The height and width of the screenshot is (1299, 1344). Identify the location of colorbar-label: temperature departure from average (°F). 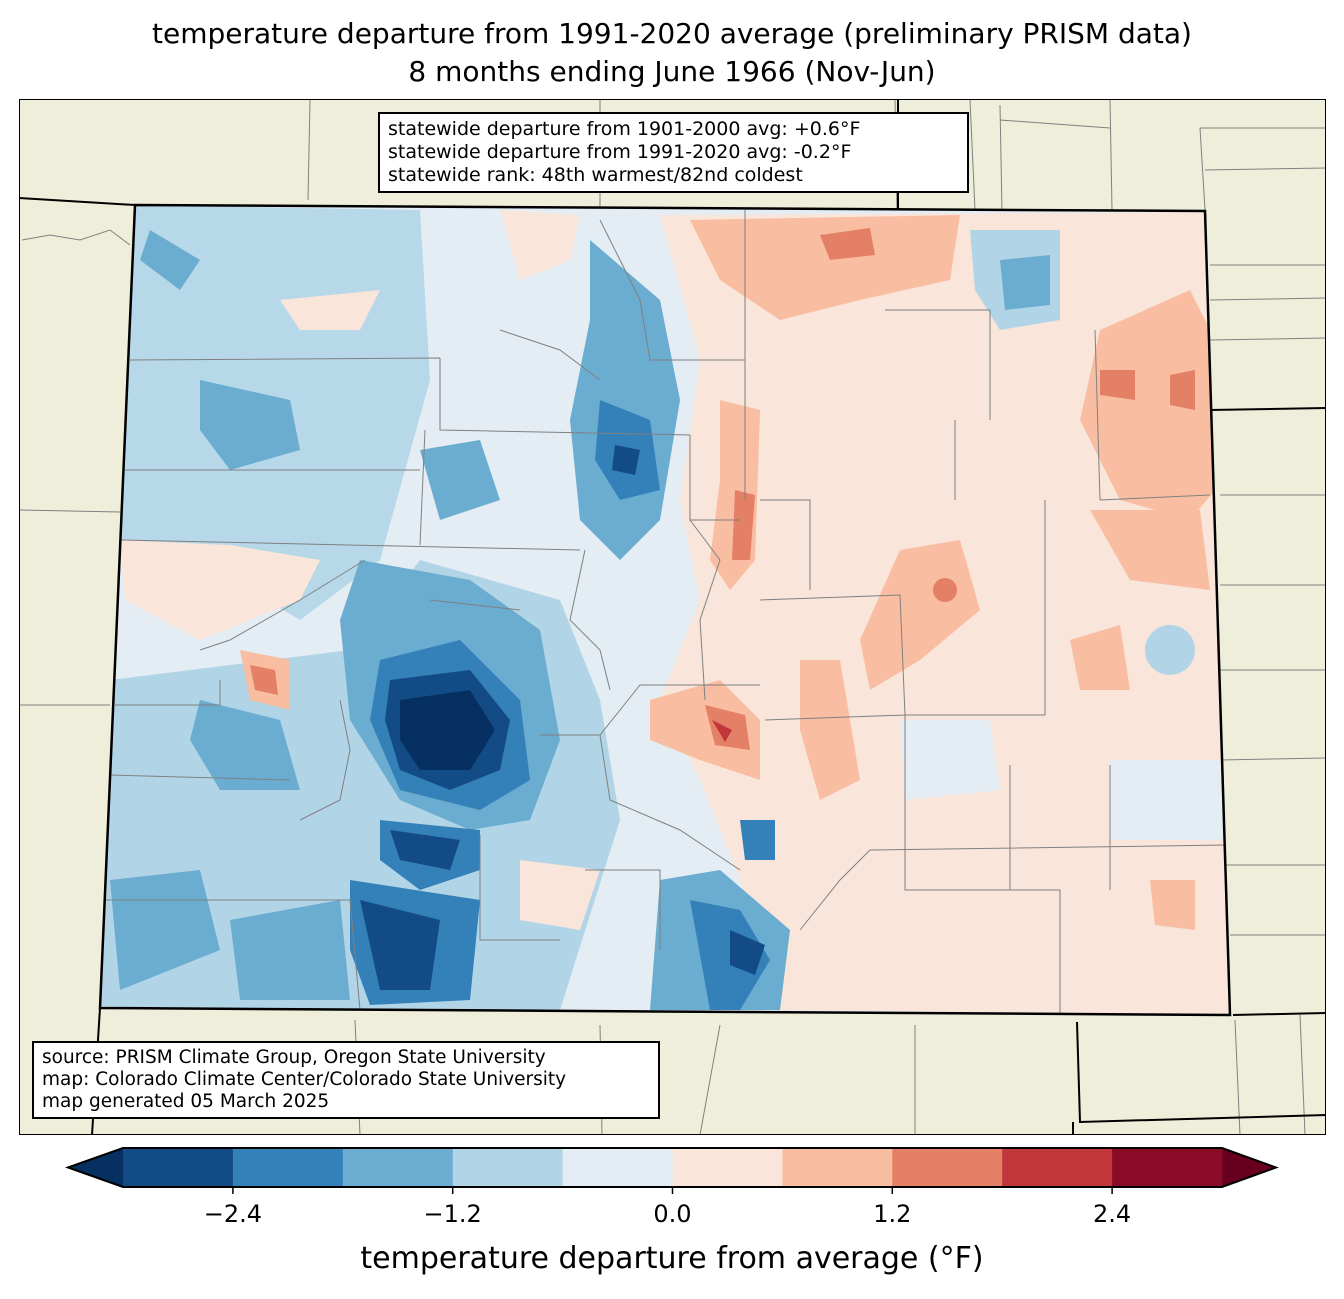
(672, 1258).